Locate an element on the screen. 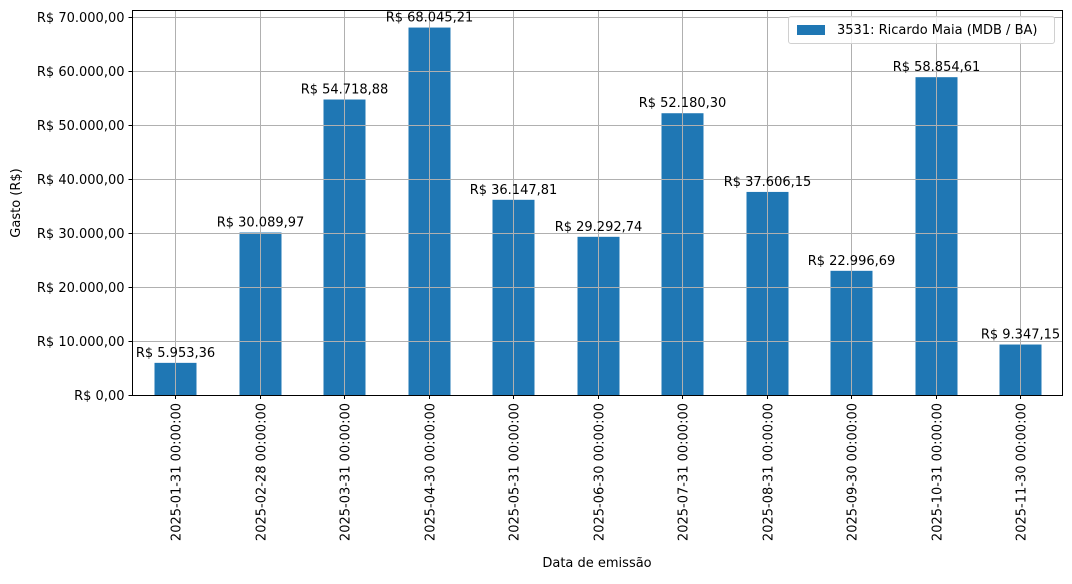 This screenshot has width=1072, height=584. y-tick-label: R$ 40.000,00 is located at coordinates (81, 180).